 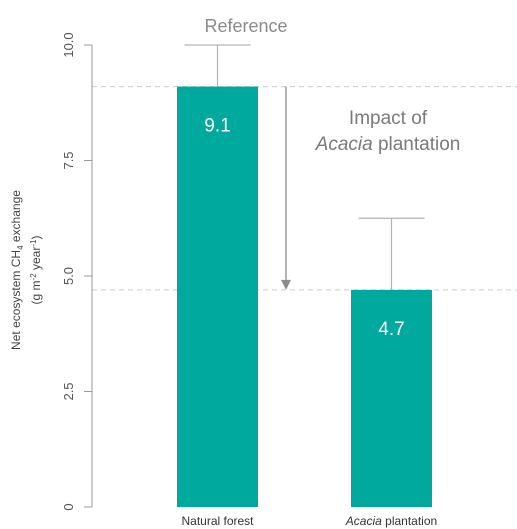 I want to click on category-labels: Natural forest Acacia plantation, so click(x=309, y=521).